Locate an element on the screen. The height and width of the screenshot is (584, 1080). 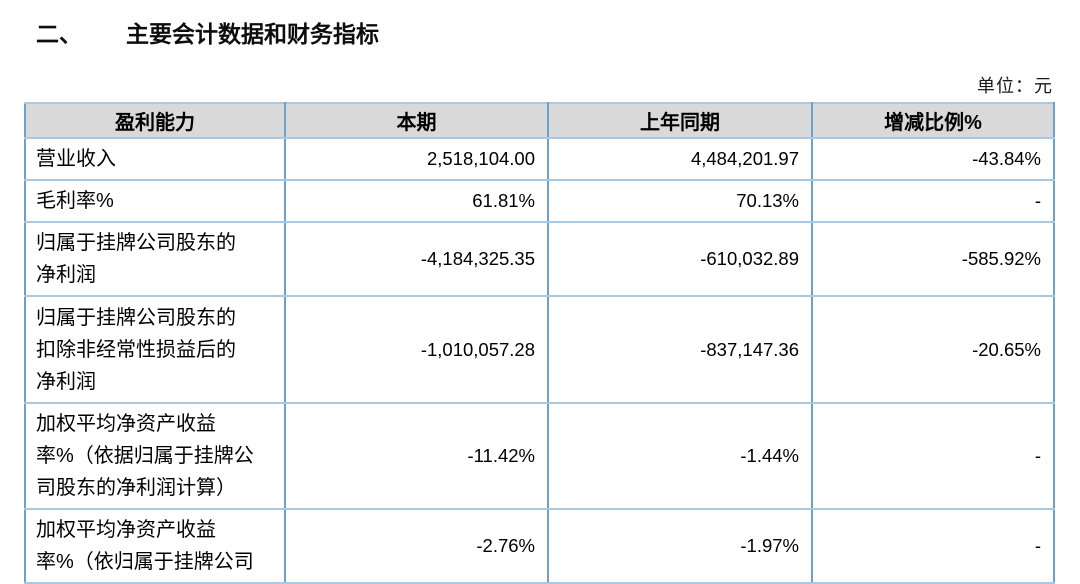
metric-label-cell: 加权平均净资产收益 率%（依据归属于挂牌公 司股东的净利润计算） is located at coordinates (155, 456).